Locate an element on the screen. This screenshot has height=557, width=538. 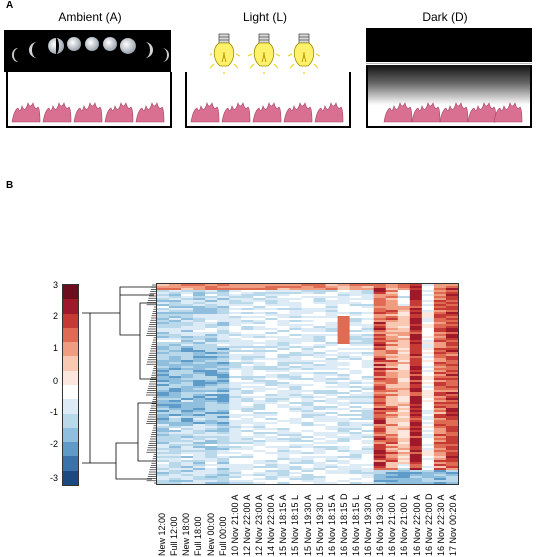
column-label: Full 00:00 is located at coordinates (222, 536).